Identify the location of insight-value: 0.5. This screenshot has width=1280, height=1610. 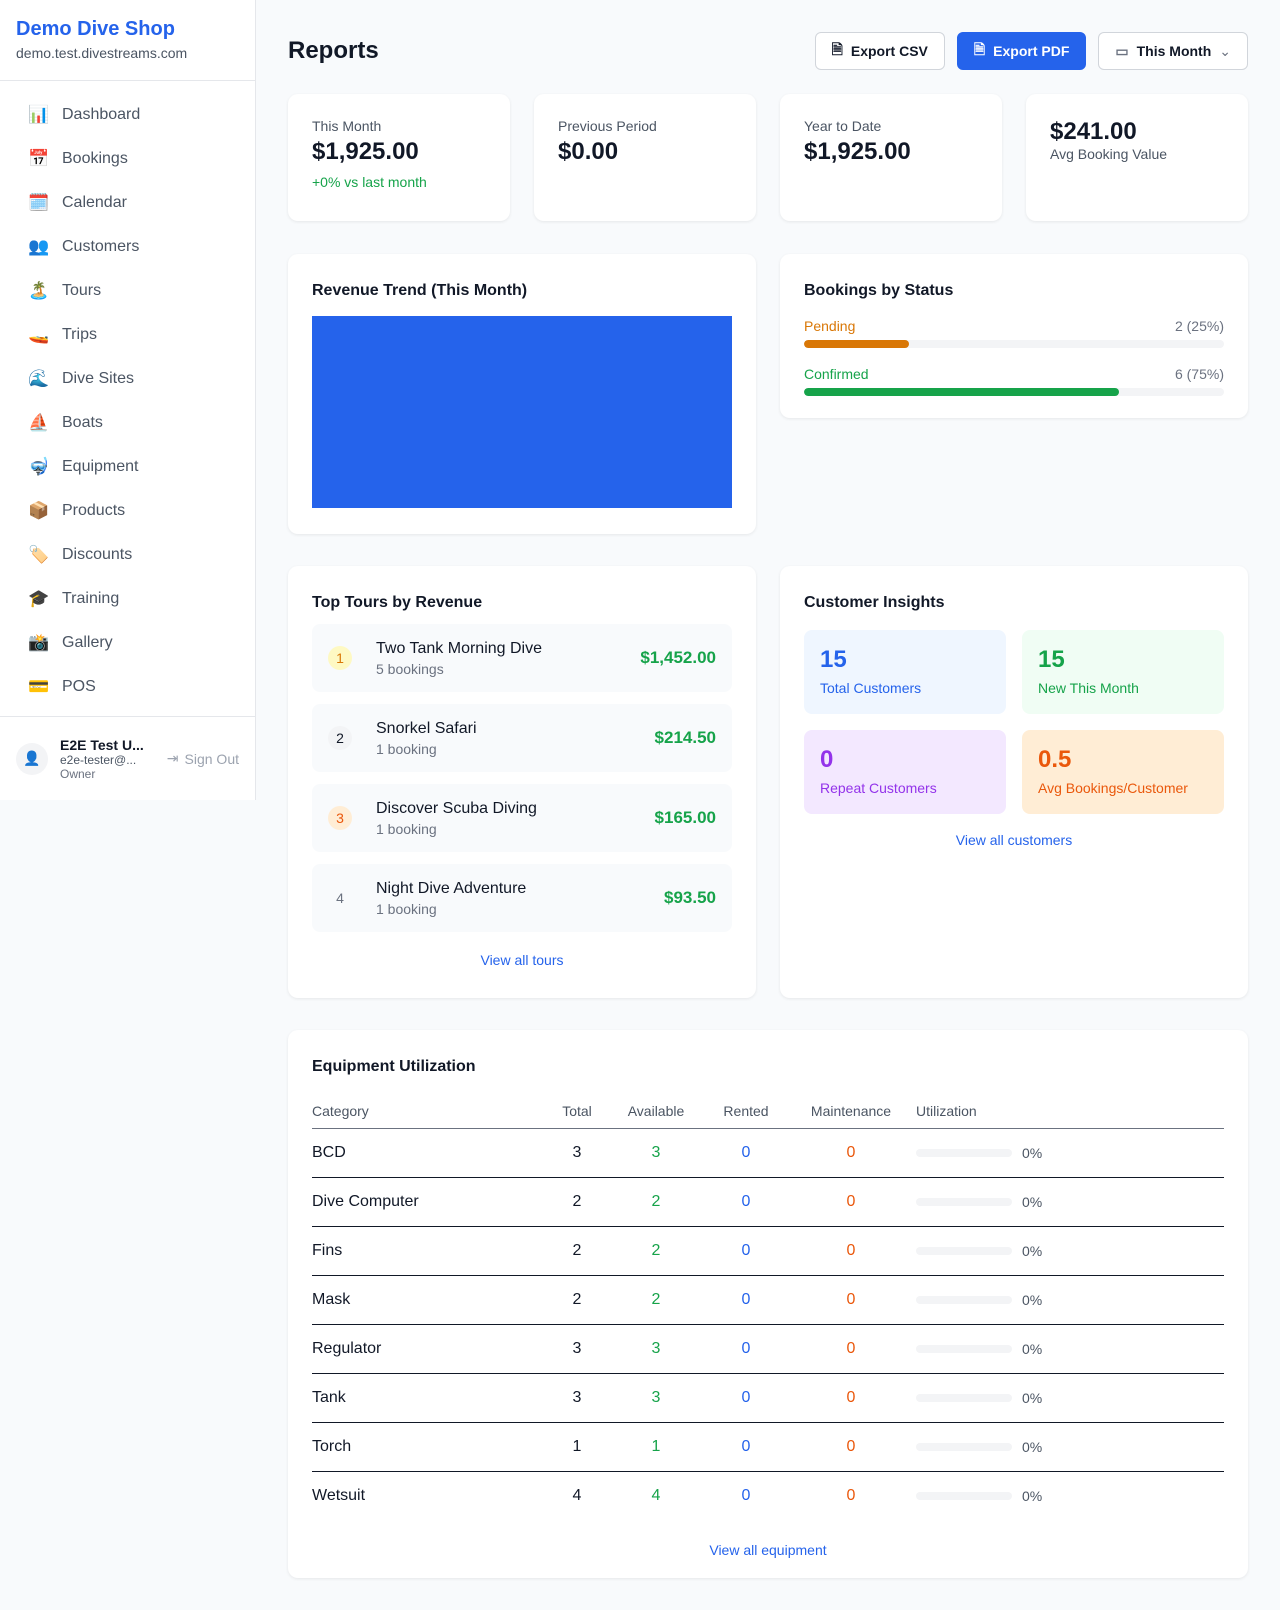
(1055, 759).